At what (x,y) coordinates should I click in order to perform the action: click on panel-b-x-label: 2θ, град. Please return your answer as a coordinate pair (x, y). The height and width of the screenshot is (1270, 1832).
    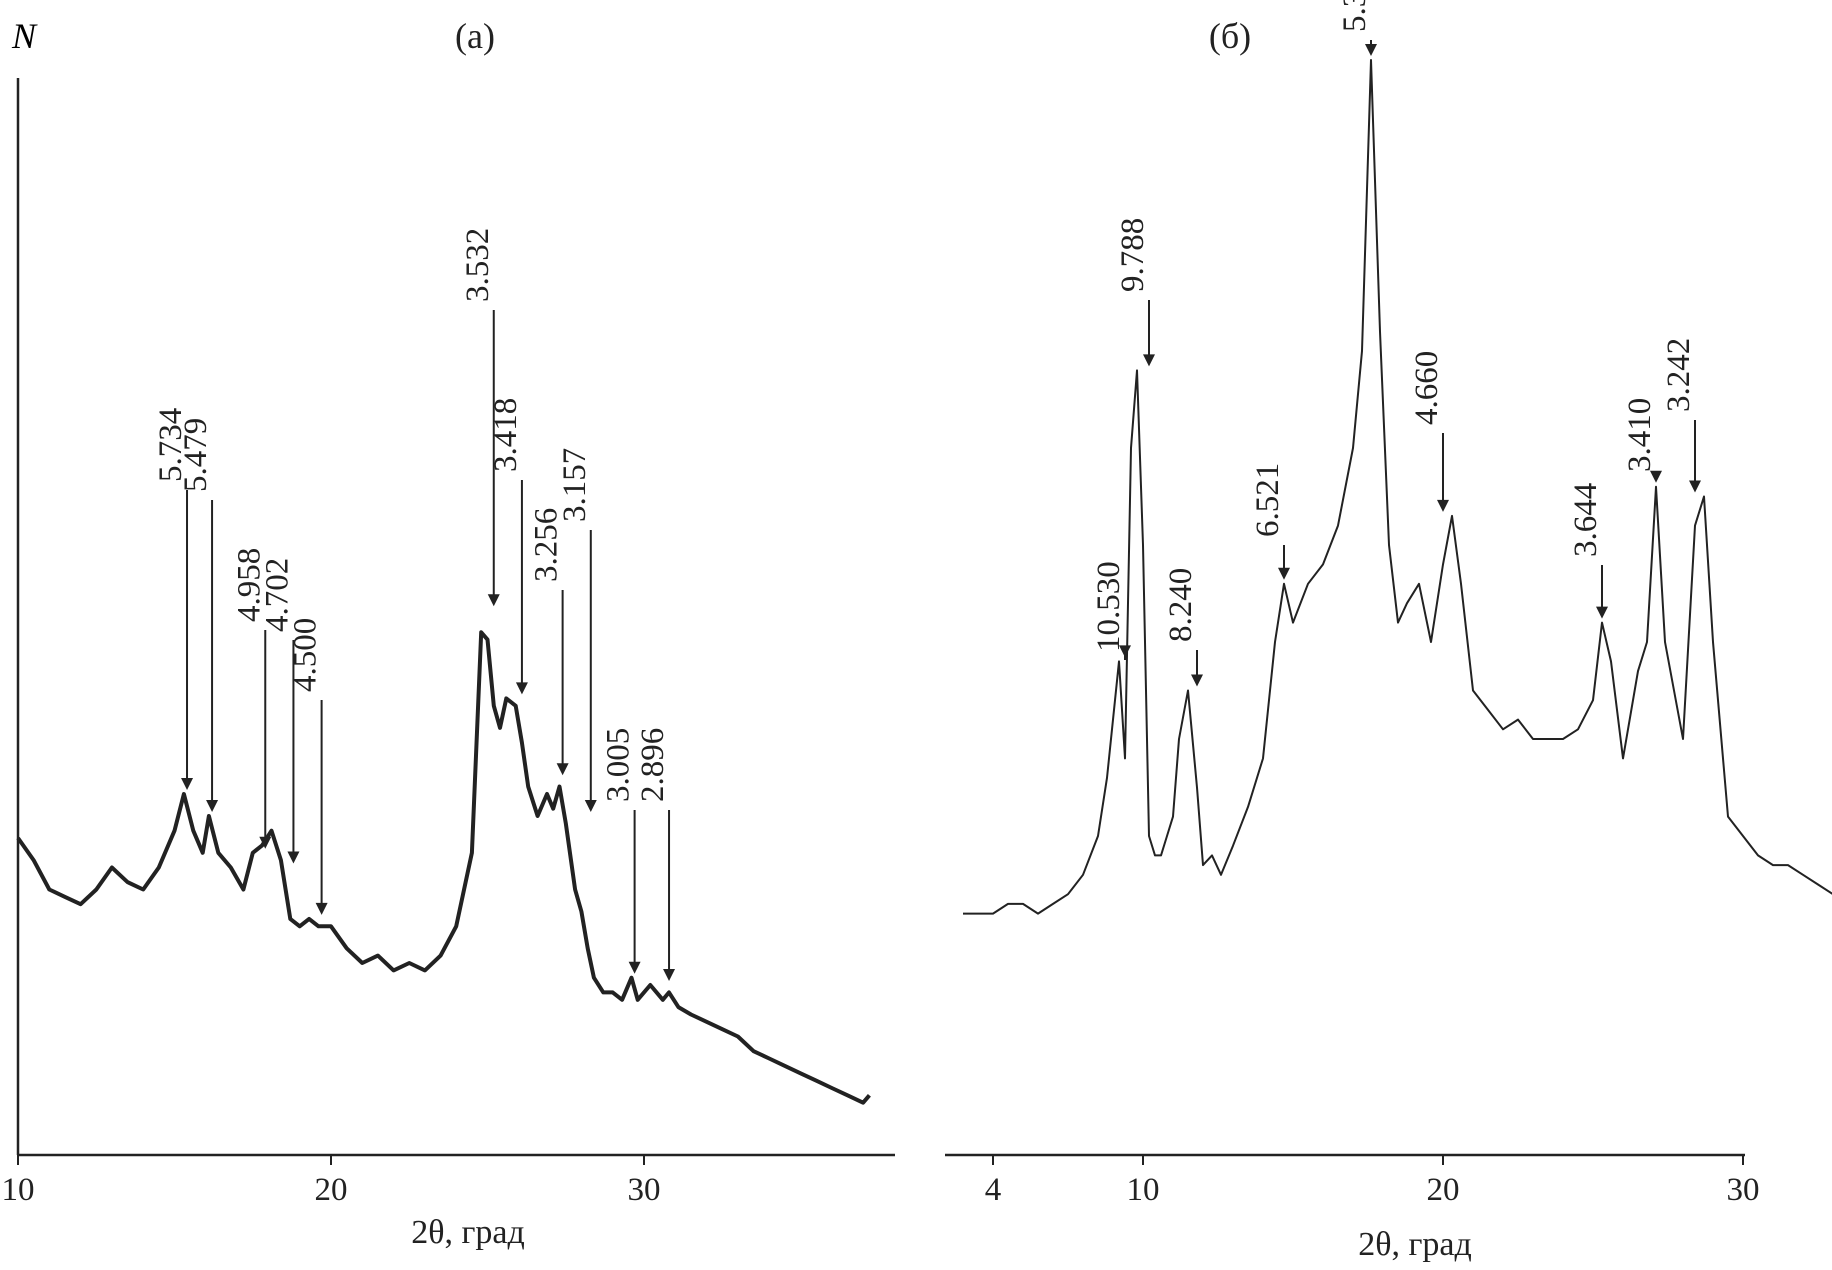
    Looking at the image, I should click on (1415, 1244).